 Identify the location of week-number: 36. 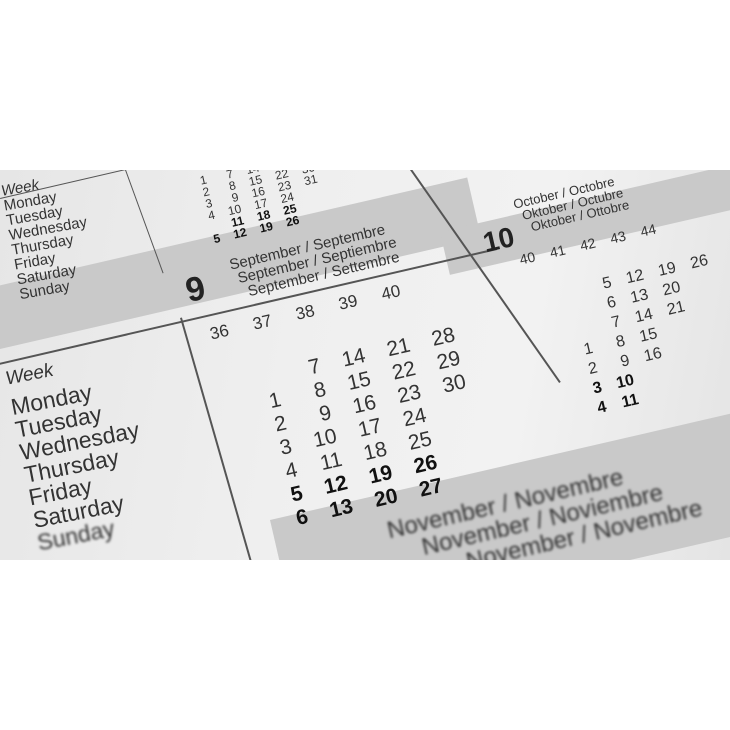
(219, 332).